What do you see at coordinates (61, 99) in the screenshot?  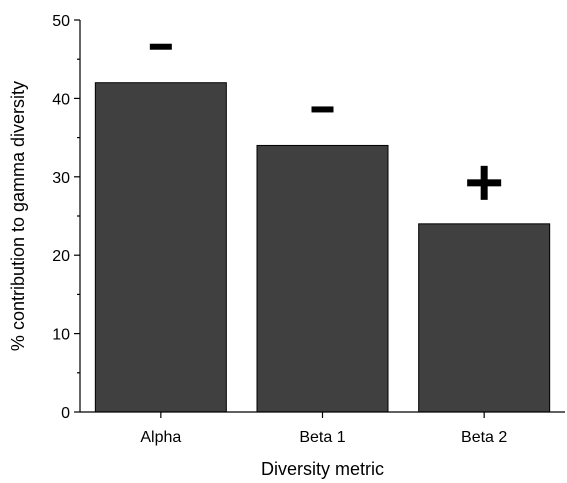 I see `y-tick-label: 40` at bounding box center [61, 99].